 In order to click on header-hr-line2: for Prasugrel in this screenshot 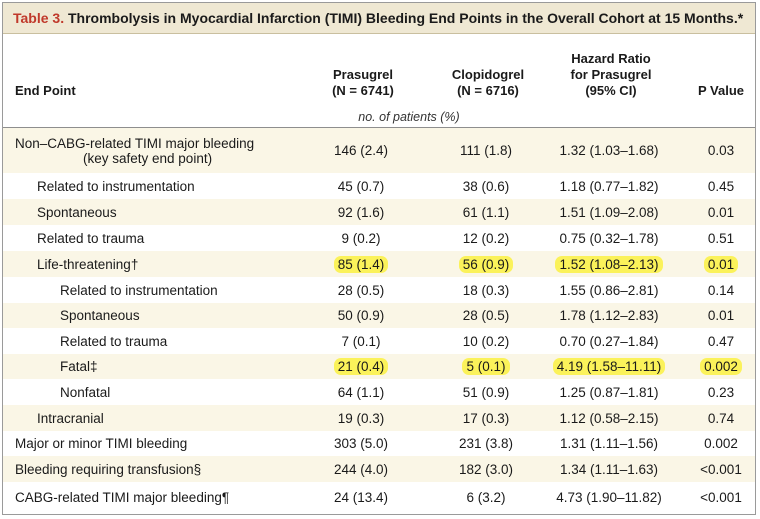, I will do `click(611, 74)`.